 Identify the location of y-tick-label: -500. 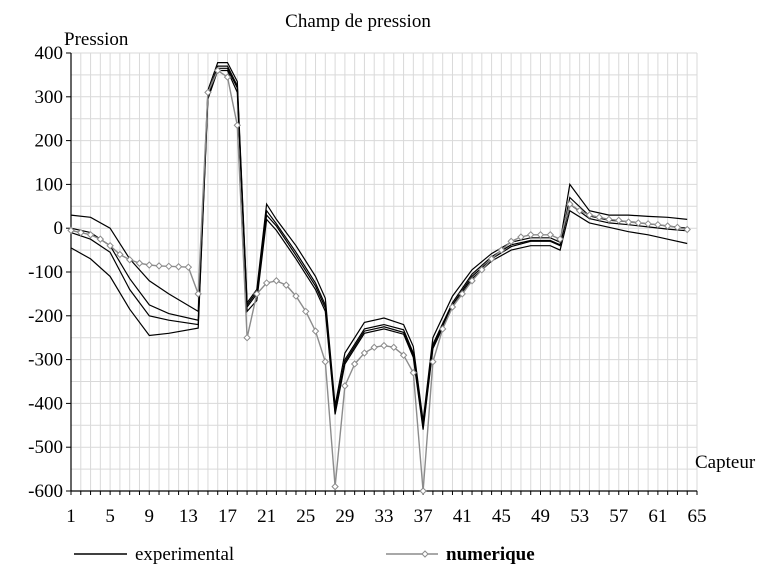
(45, 447).